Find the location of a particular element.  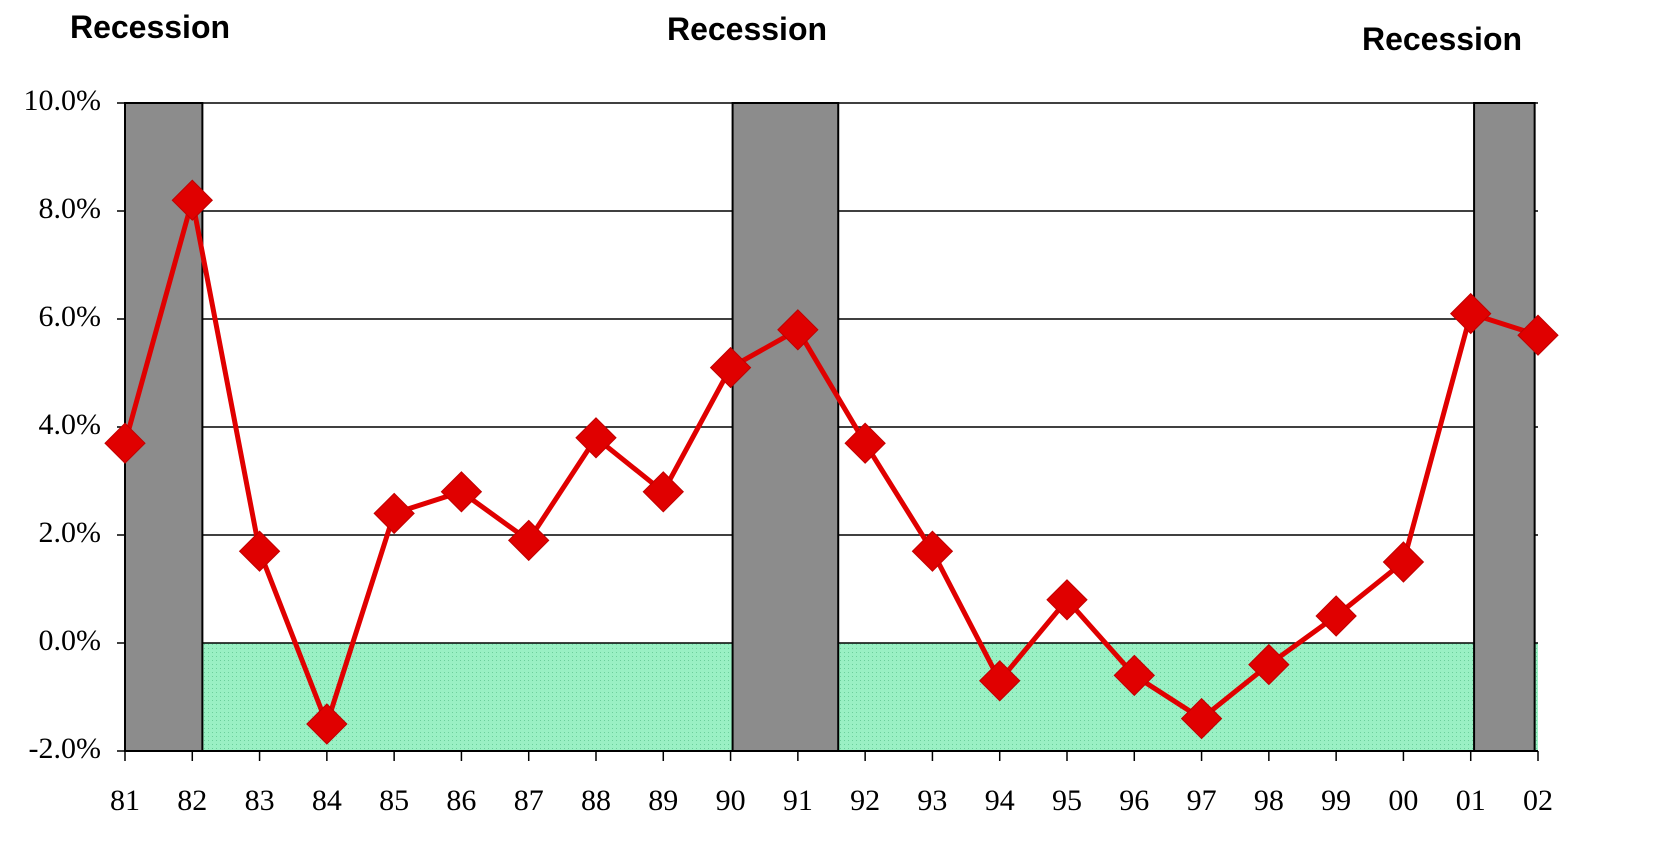

y-tick-label: 4.0% is located at coordinates (70, 424).